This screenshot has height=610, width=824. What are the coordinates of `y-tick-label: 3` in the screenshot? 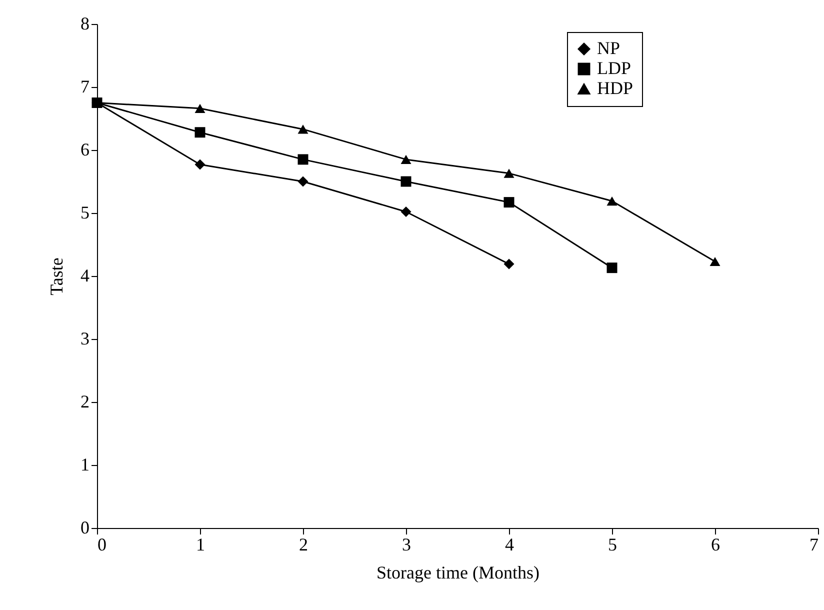 It's located at (85, 338).